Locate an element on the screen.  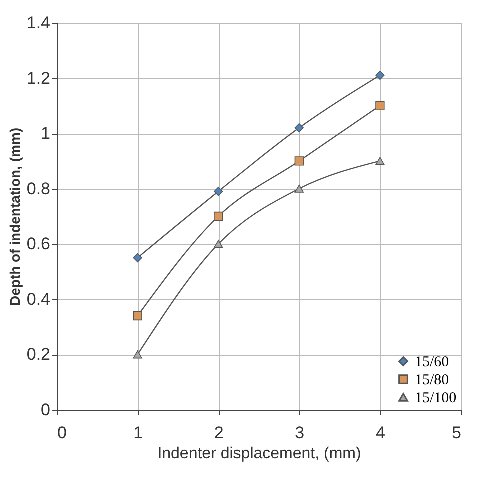
x-tick-label: 1 is located at coordinates (139, 433).